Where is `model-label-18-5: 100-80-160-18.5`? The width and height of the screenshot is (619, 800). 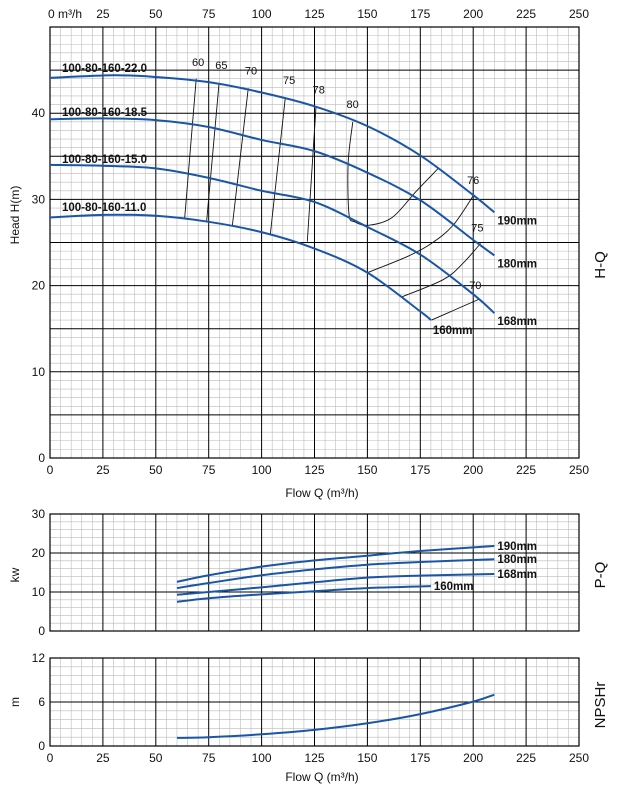
model-label-18-5: 100-80-160-18.5 is located at coordinates (105, 113).